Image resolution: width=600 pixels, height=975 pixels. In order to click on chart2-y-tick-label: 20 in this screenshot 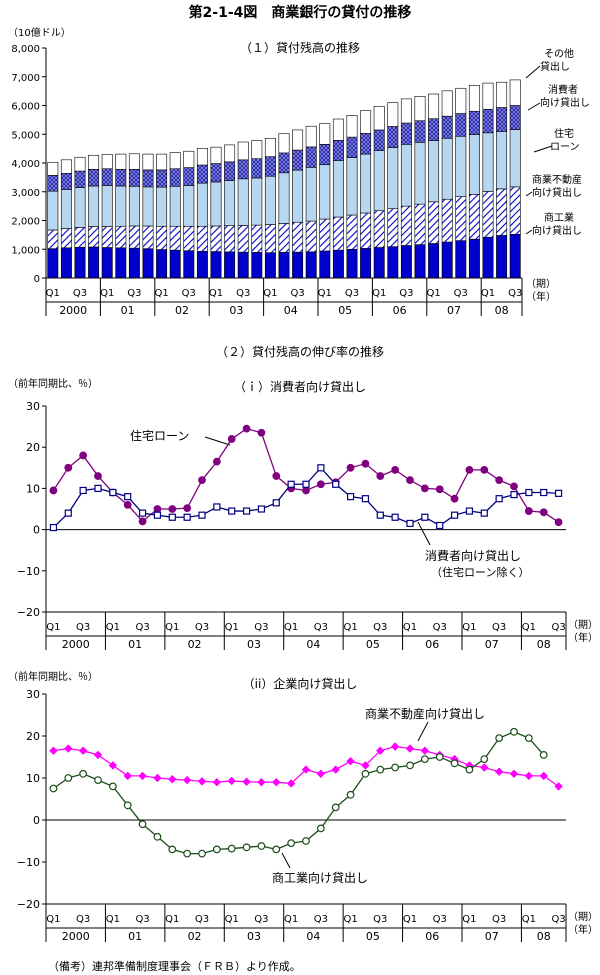, I will do `click(33, 447)`.